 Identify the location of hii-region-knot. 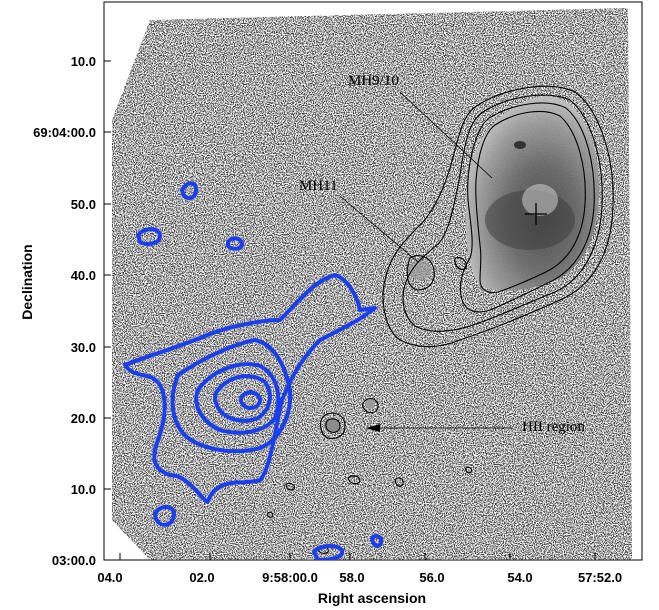
(332, 425).